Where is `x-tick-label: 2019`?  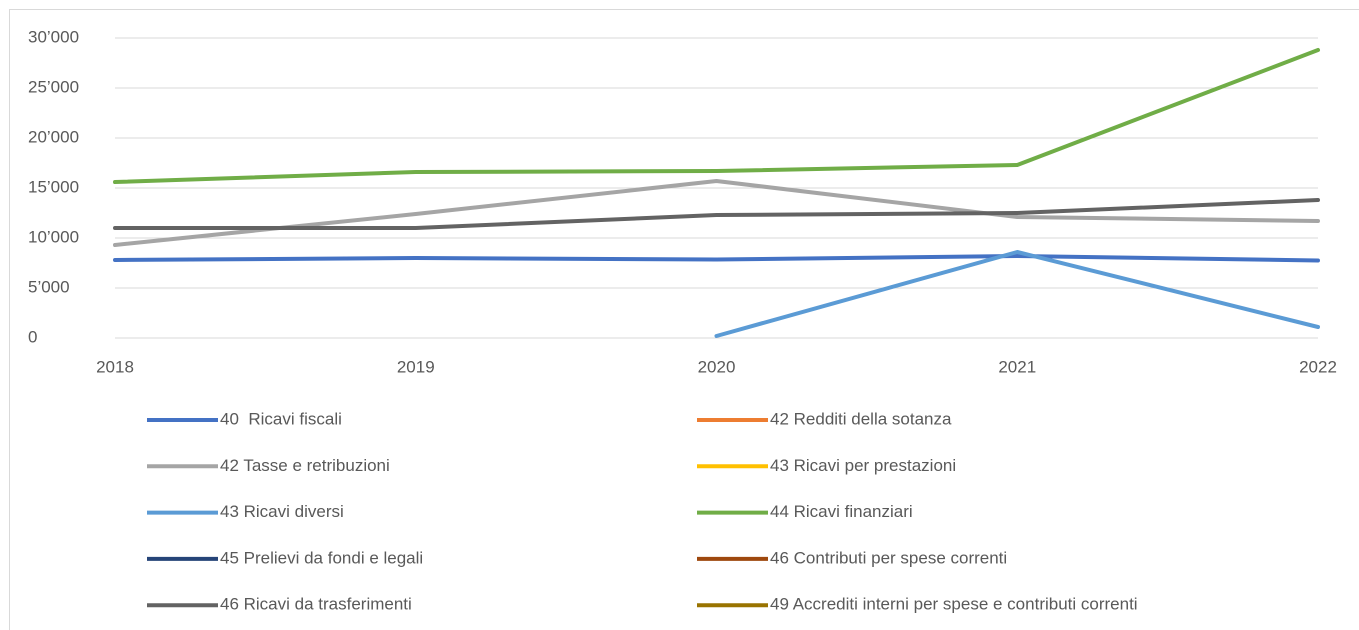 x-tick-label: 2019 is located at coordinates (416, 366).